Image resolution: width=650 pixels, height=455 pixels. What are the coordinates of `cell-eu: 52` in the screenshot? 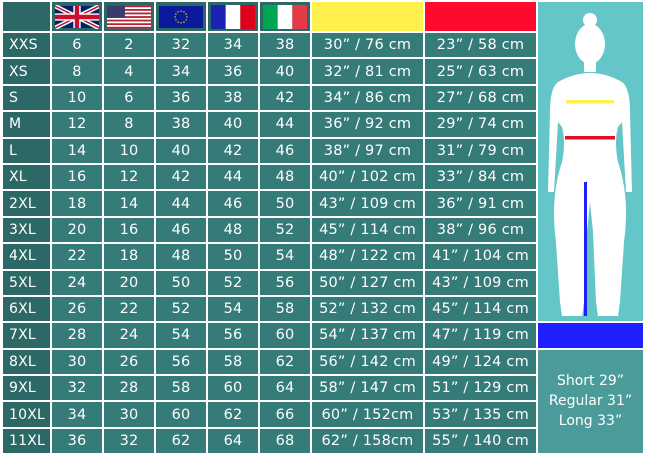 It's located at (181, 309).